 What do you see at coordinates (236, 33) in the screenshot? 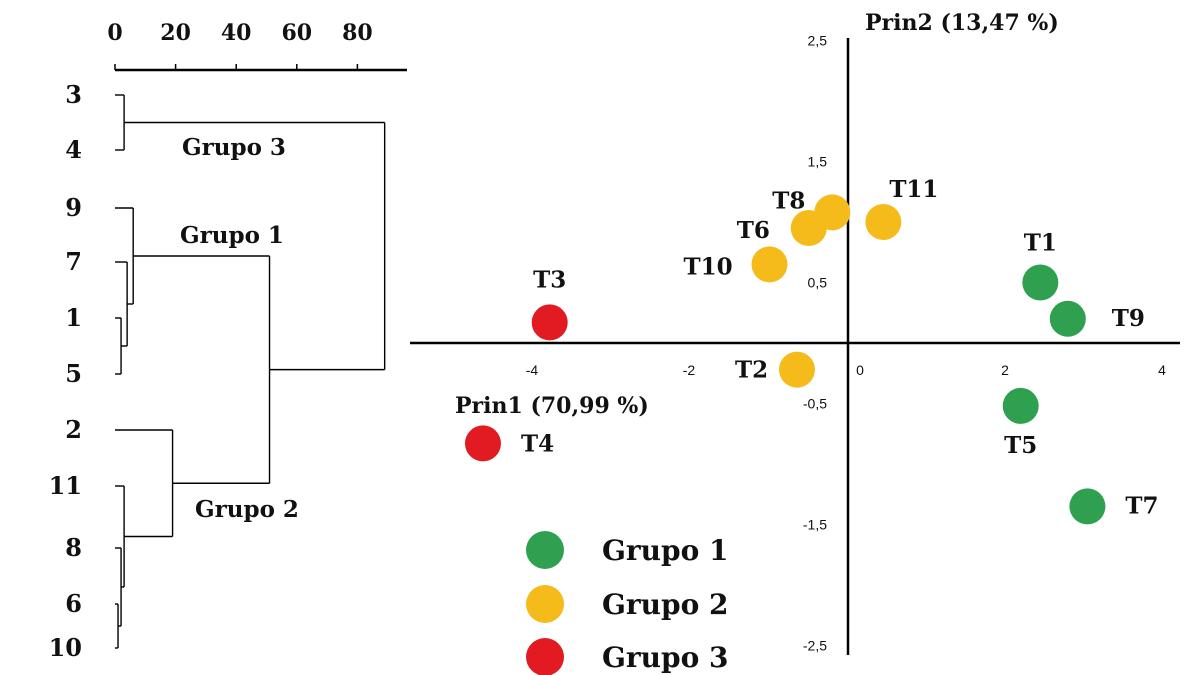
I see `dendrogram-x-tick-label: 40` at bounding box center [236, 33].